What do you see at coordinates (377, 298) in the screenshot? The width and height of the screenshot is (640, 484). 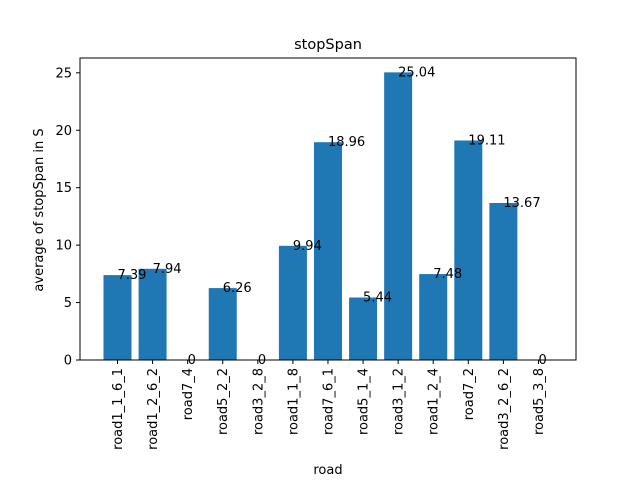 I see `data-label: 5.44` at bounding box center [377, 298].